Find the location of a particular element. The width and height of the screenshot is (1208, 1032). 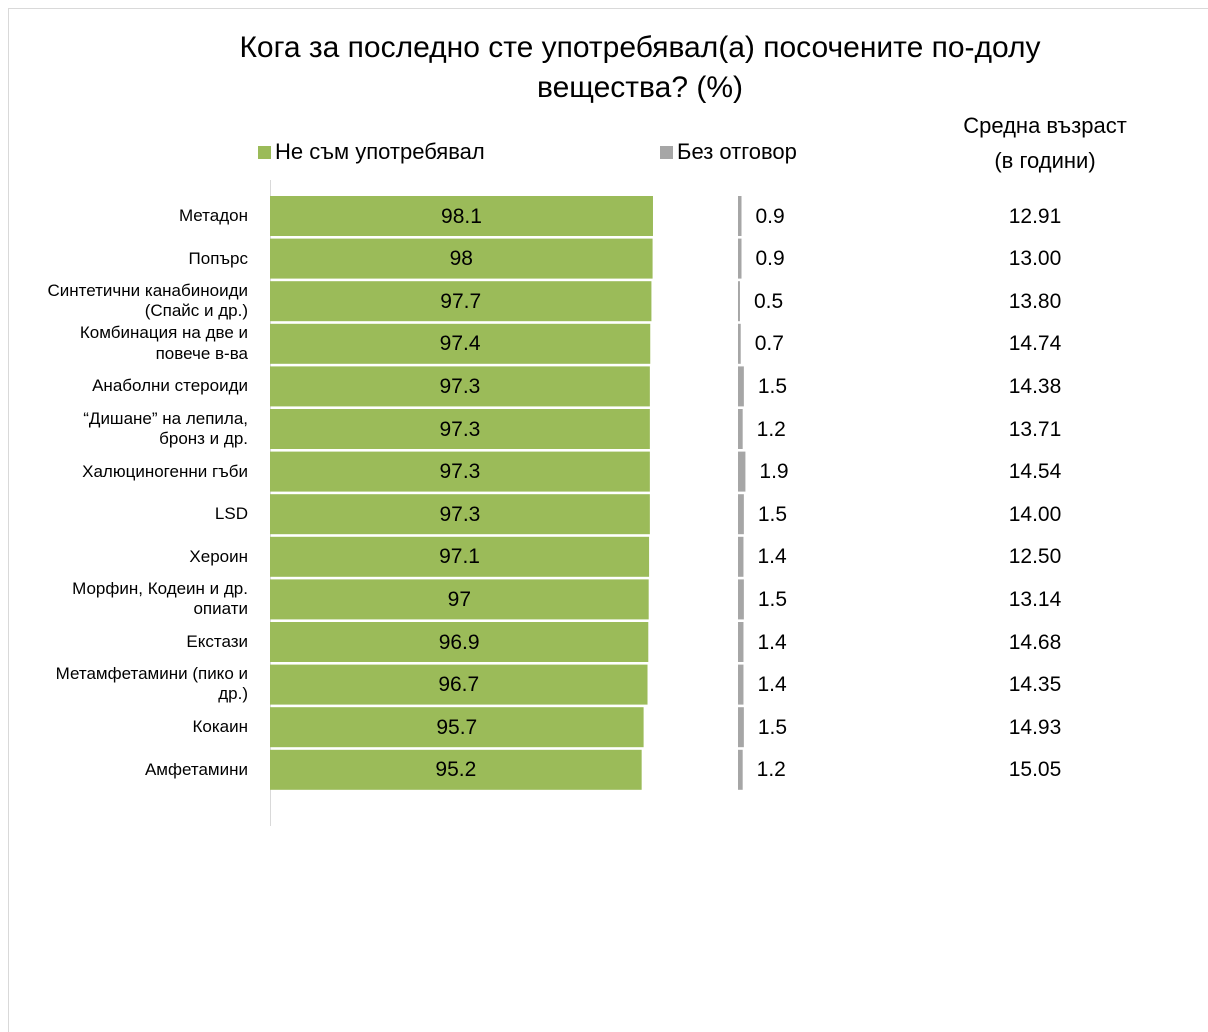

category-label: Кокаин is located at coordinates (220, 727).